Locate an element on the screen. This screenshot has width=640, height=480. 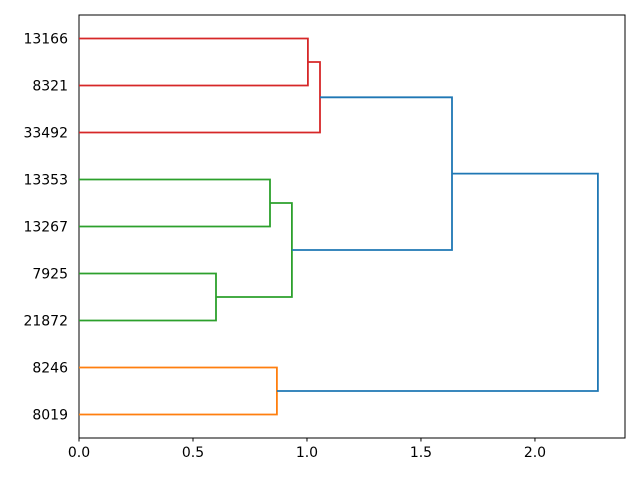
leaf-label-13166: 13166 is located at coordinates (45, 40).